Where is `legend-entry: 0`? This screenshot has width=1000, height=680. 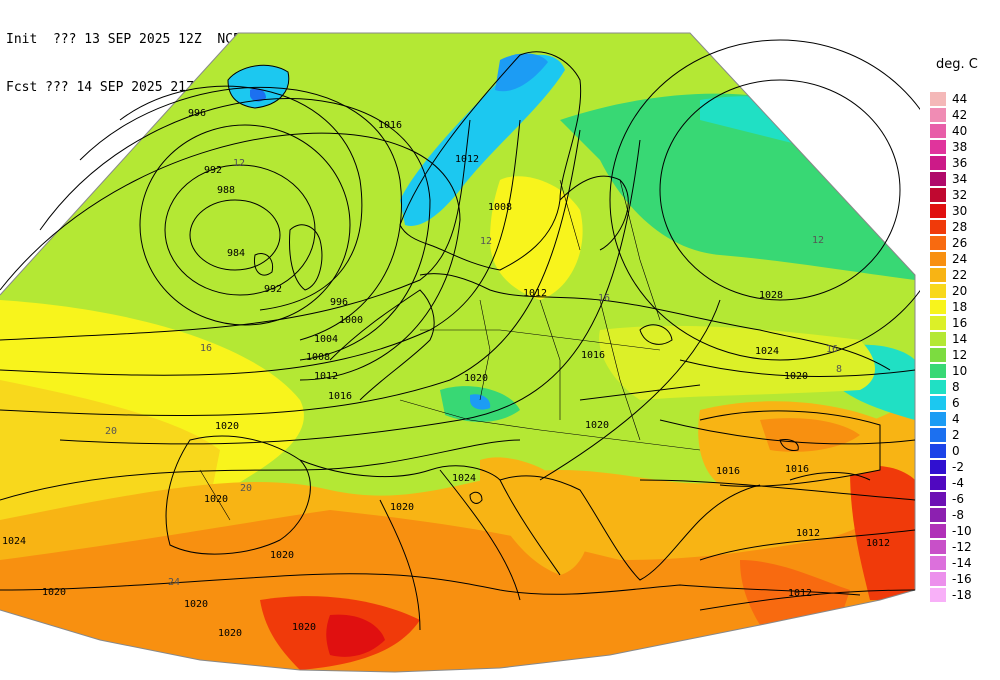 legend-entry: 0 is located at coordinates (965, 451).